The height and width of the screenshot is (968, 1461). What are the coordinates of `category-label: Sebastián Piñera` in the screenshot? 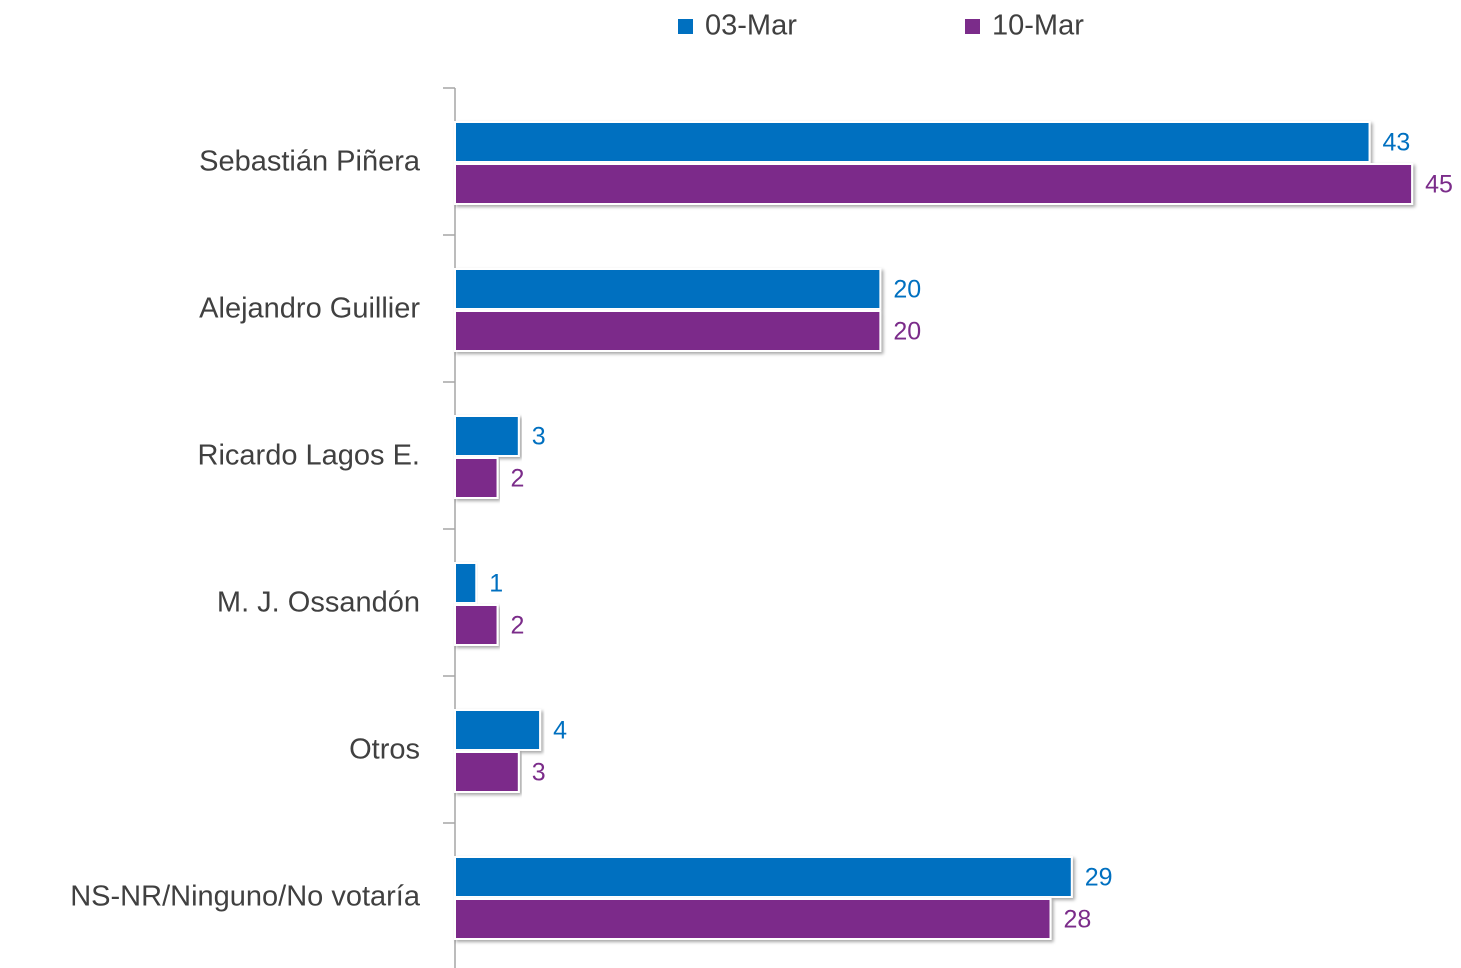 It's located at (310, 162).